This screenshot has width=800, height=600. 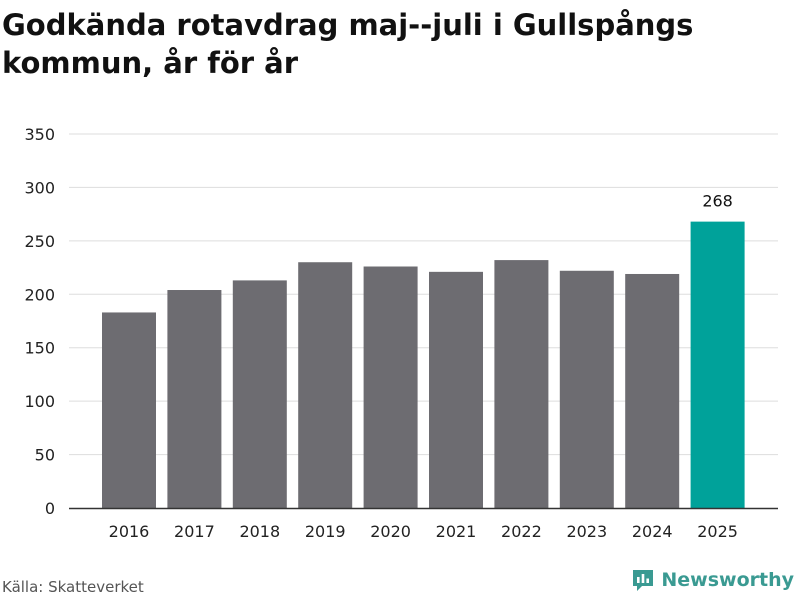 I want to click on data-labels: 268, so click(x=717, y=201).